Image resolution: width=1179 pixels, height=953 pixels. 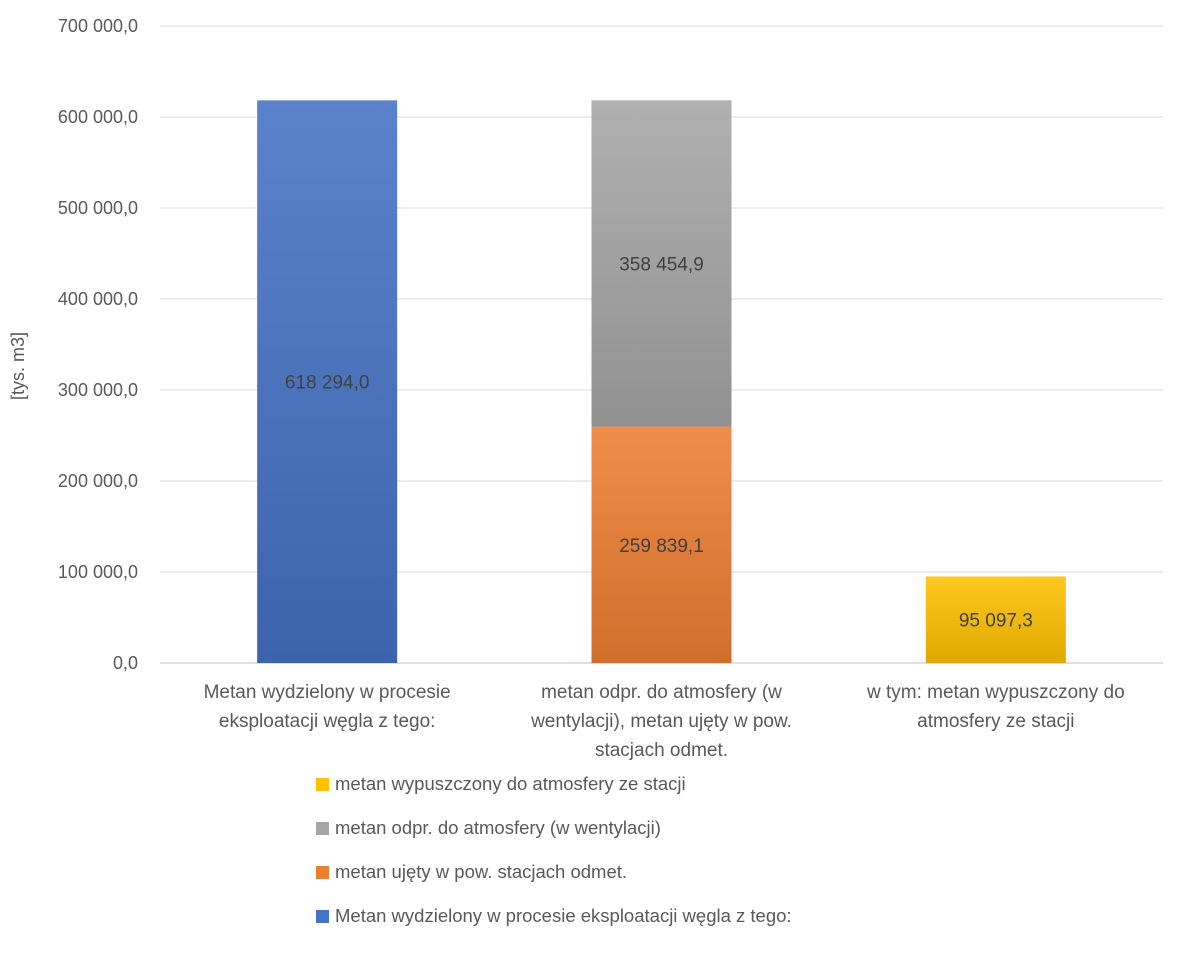 I want to click on data-label: 259 839,1, so click(x=661, y=546).